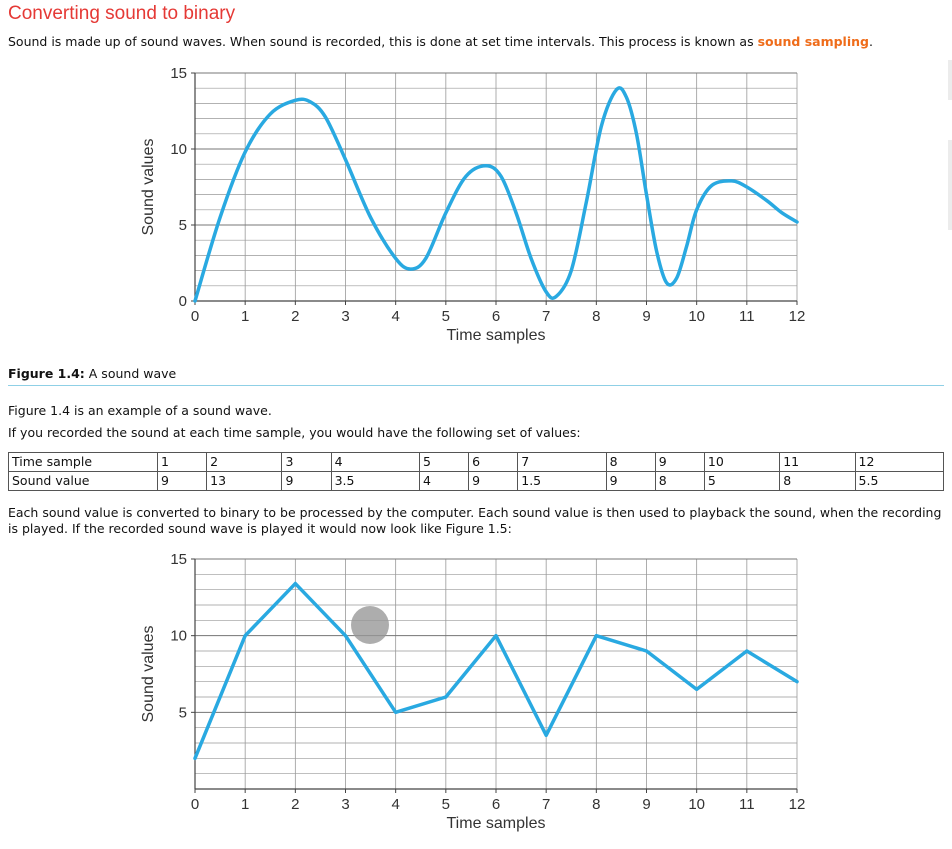 This screenshot has width=952, height=849. What do you see at coordinates (375, 481) in the screenshot?
I see `table-cell: 3.5` at bounding box center [375, 481].